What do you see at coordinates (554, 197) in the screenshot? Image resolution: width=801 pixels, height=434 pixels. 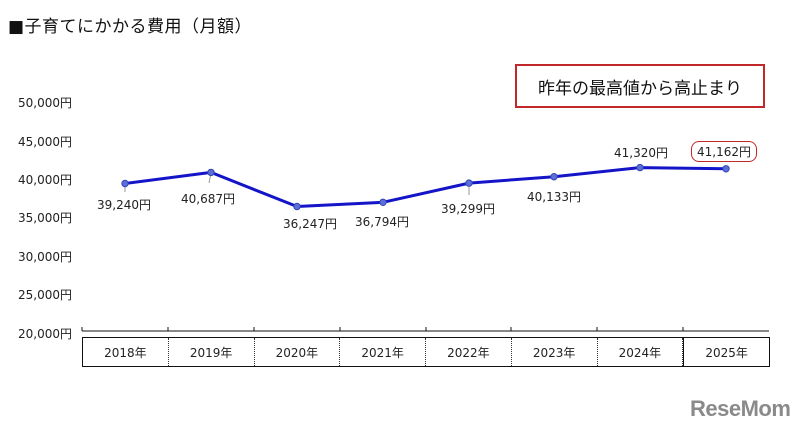 I see `data-label-2023: 40,133円` at bounding box center [554, 197].